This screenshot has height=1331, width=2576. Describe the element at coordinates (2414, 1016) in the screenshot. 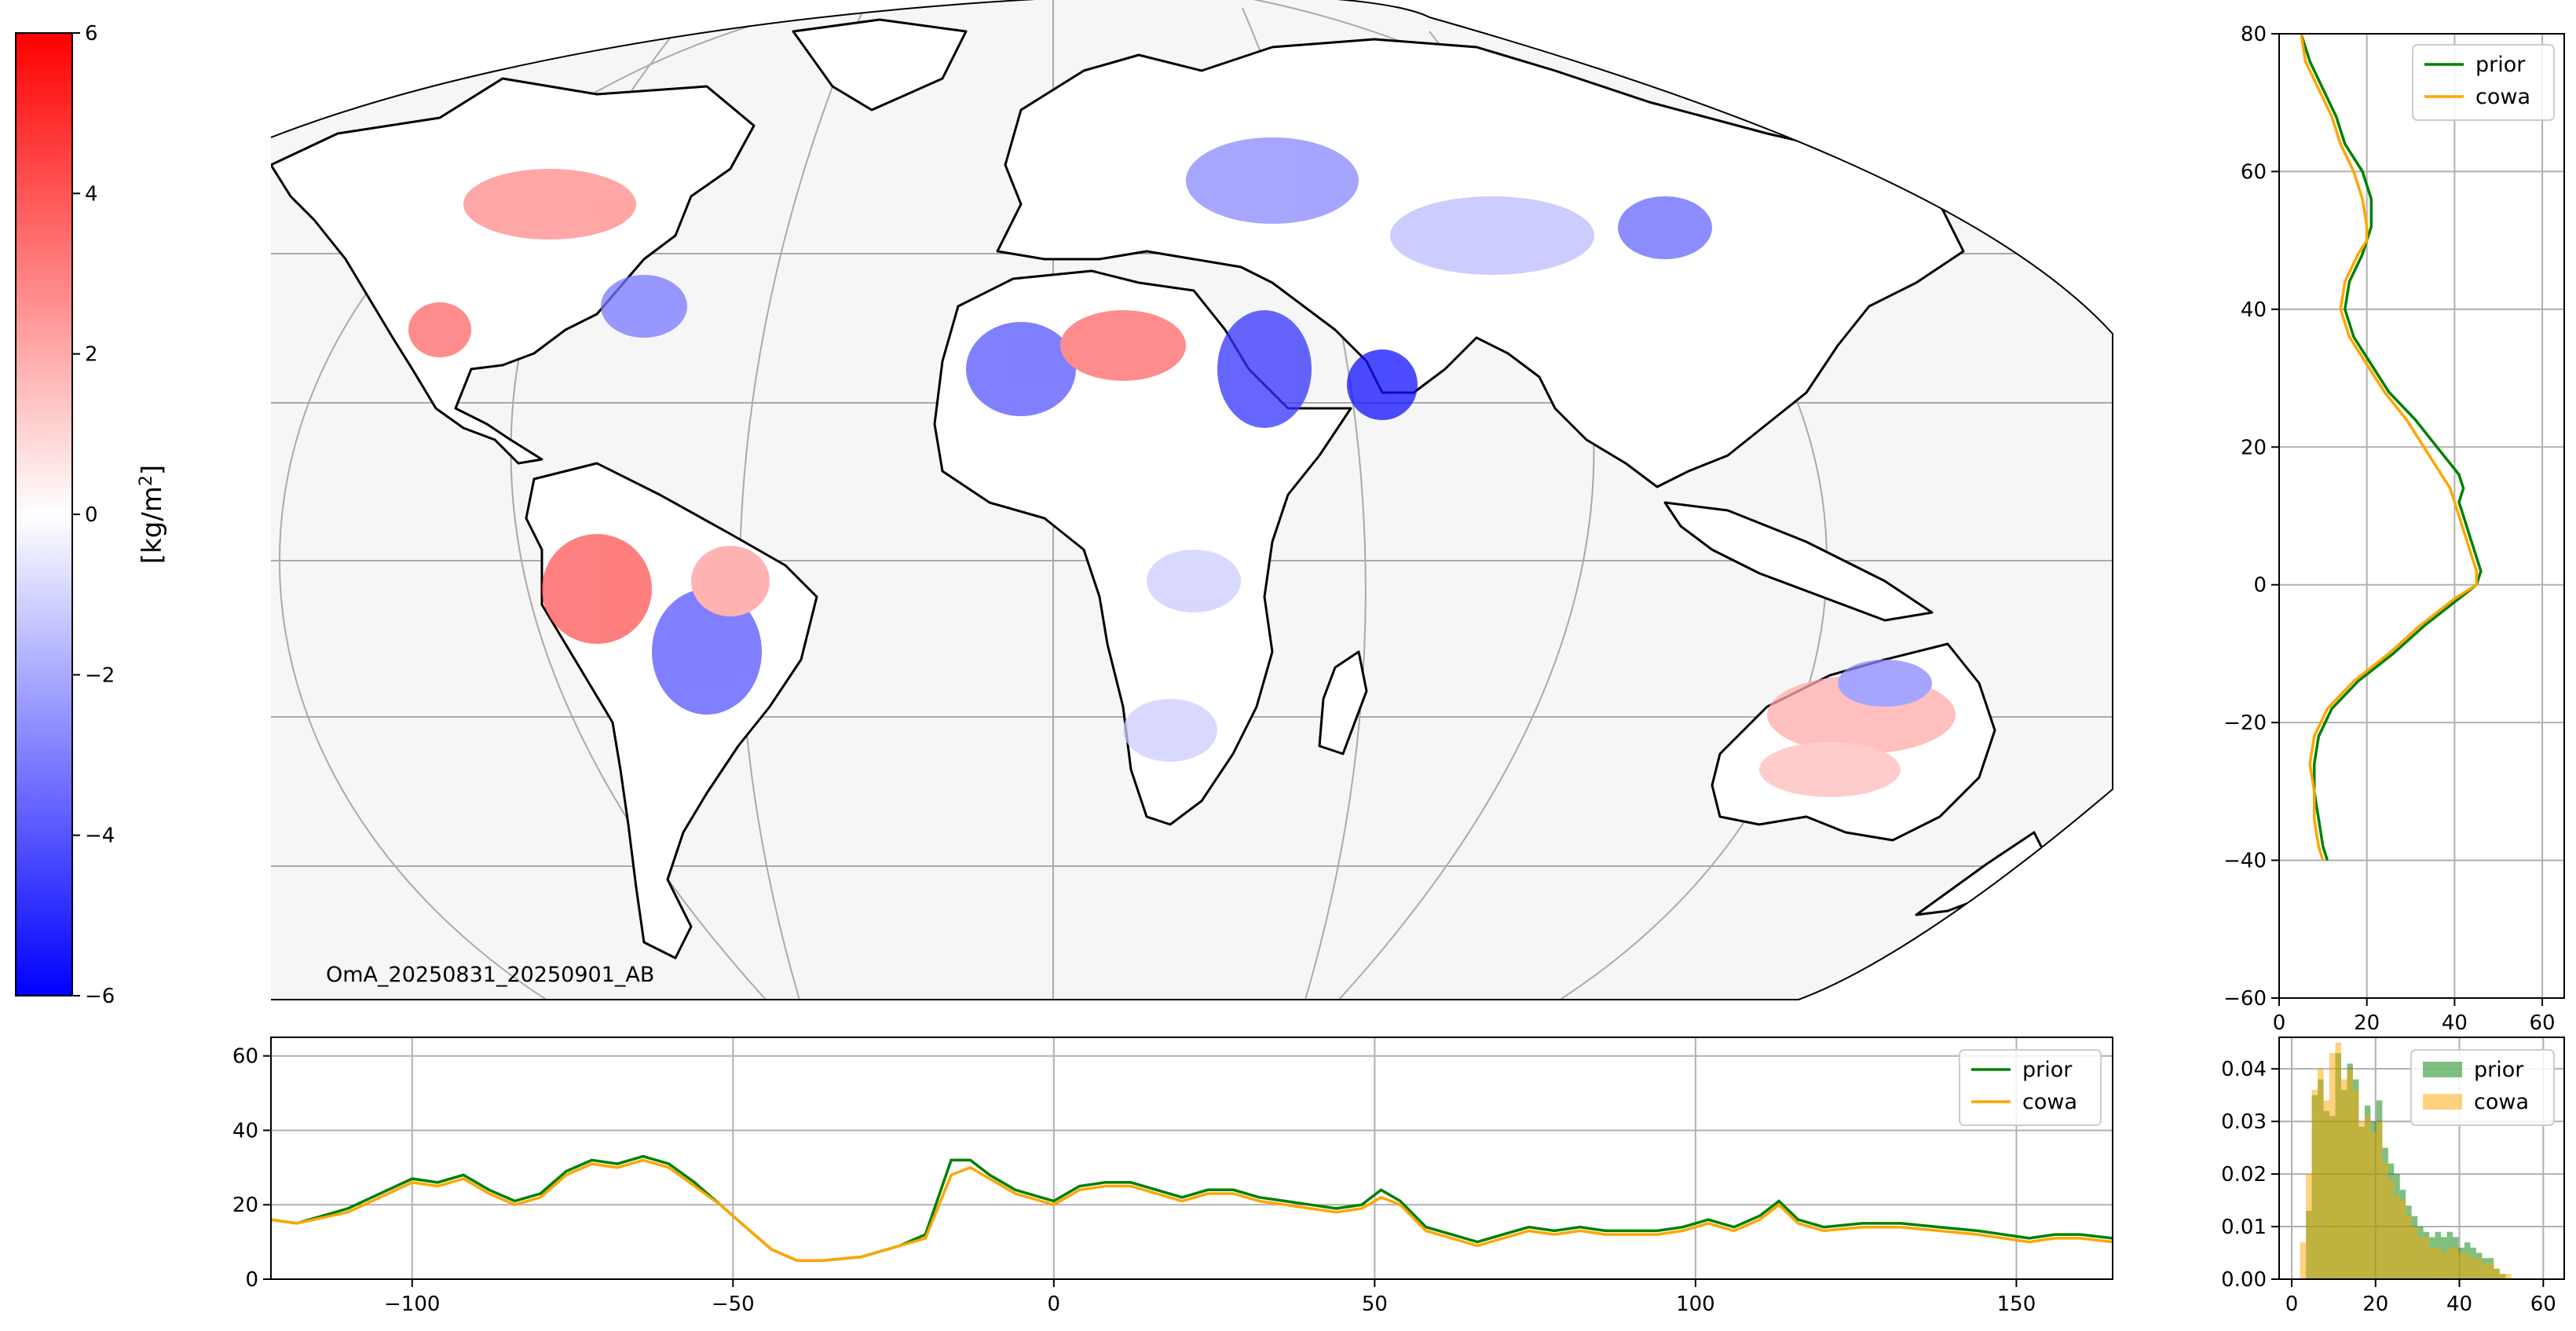

I see `meridional-x-ticks: 0 20 40 60` at that location.